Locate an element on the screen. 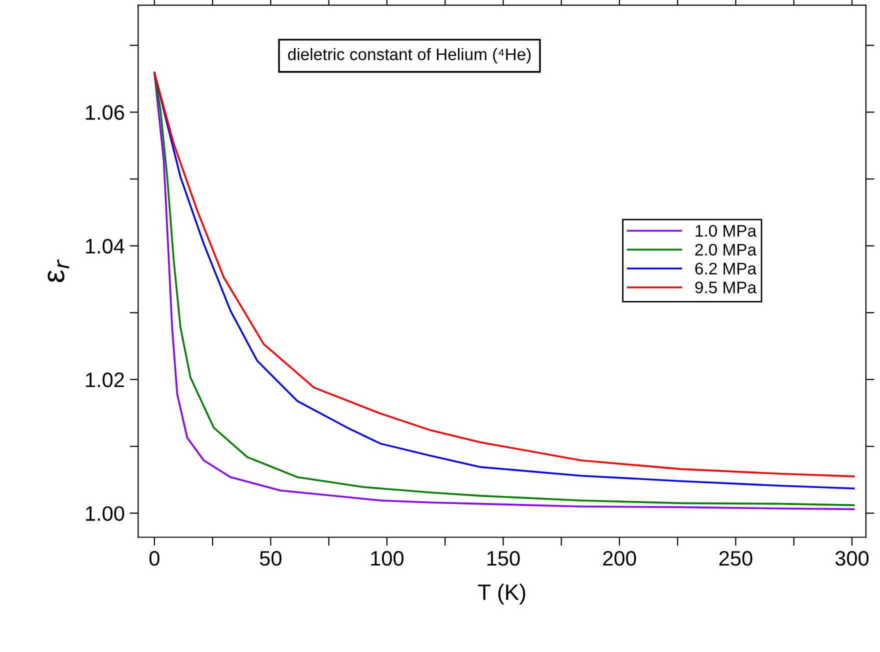 This screenshot has width=880, height=652. y-tick-label: 1.06 is located at coordinates (105, 112).